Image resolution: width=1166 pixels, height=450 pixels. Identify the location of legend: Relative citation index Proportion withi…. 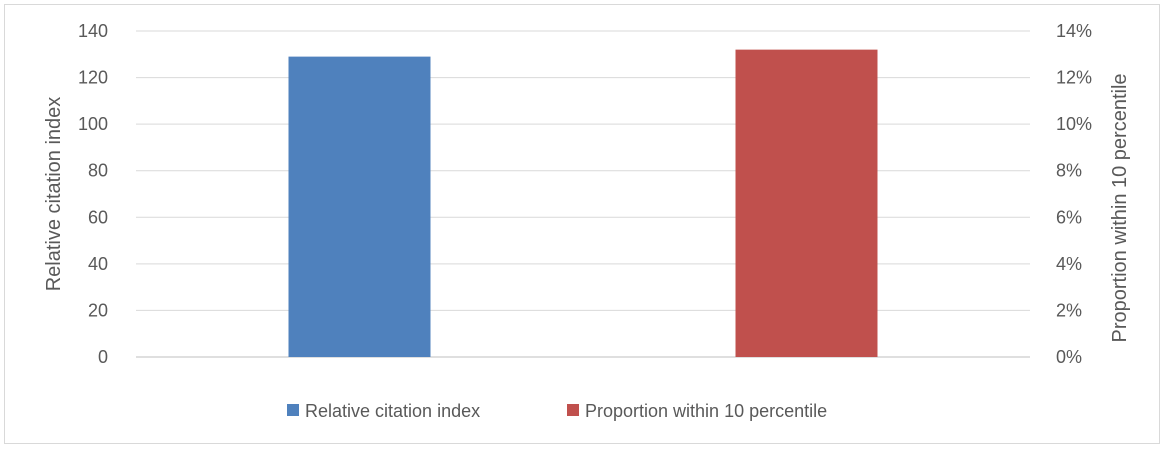
(557, 411).